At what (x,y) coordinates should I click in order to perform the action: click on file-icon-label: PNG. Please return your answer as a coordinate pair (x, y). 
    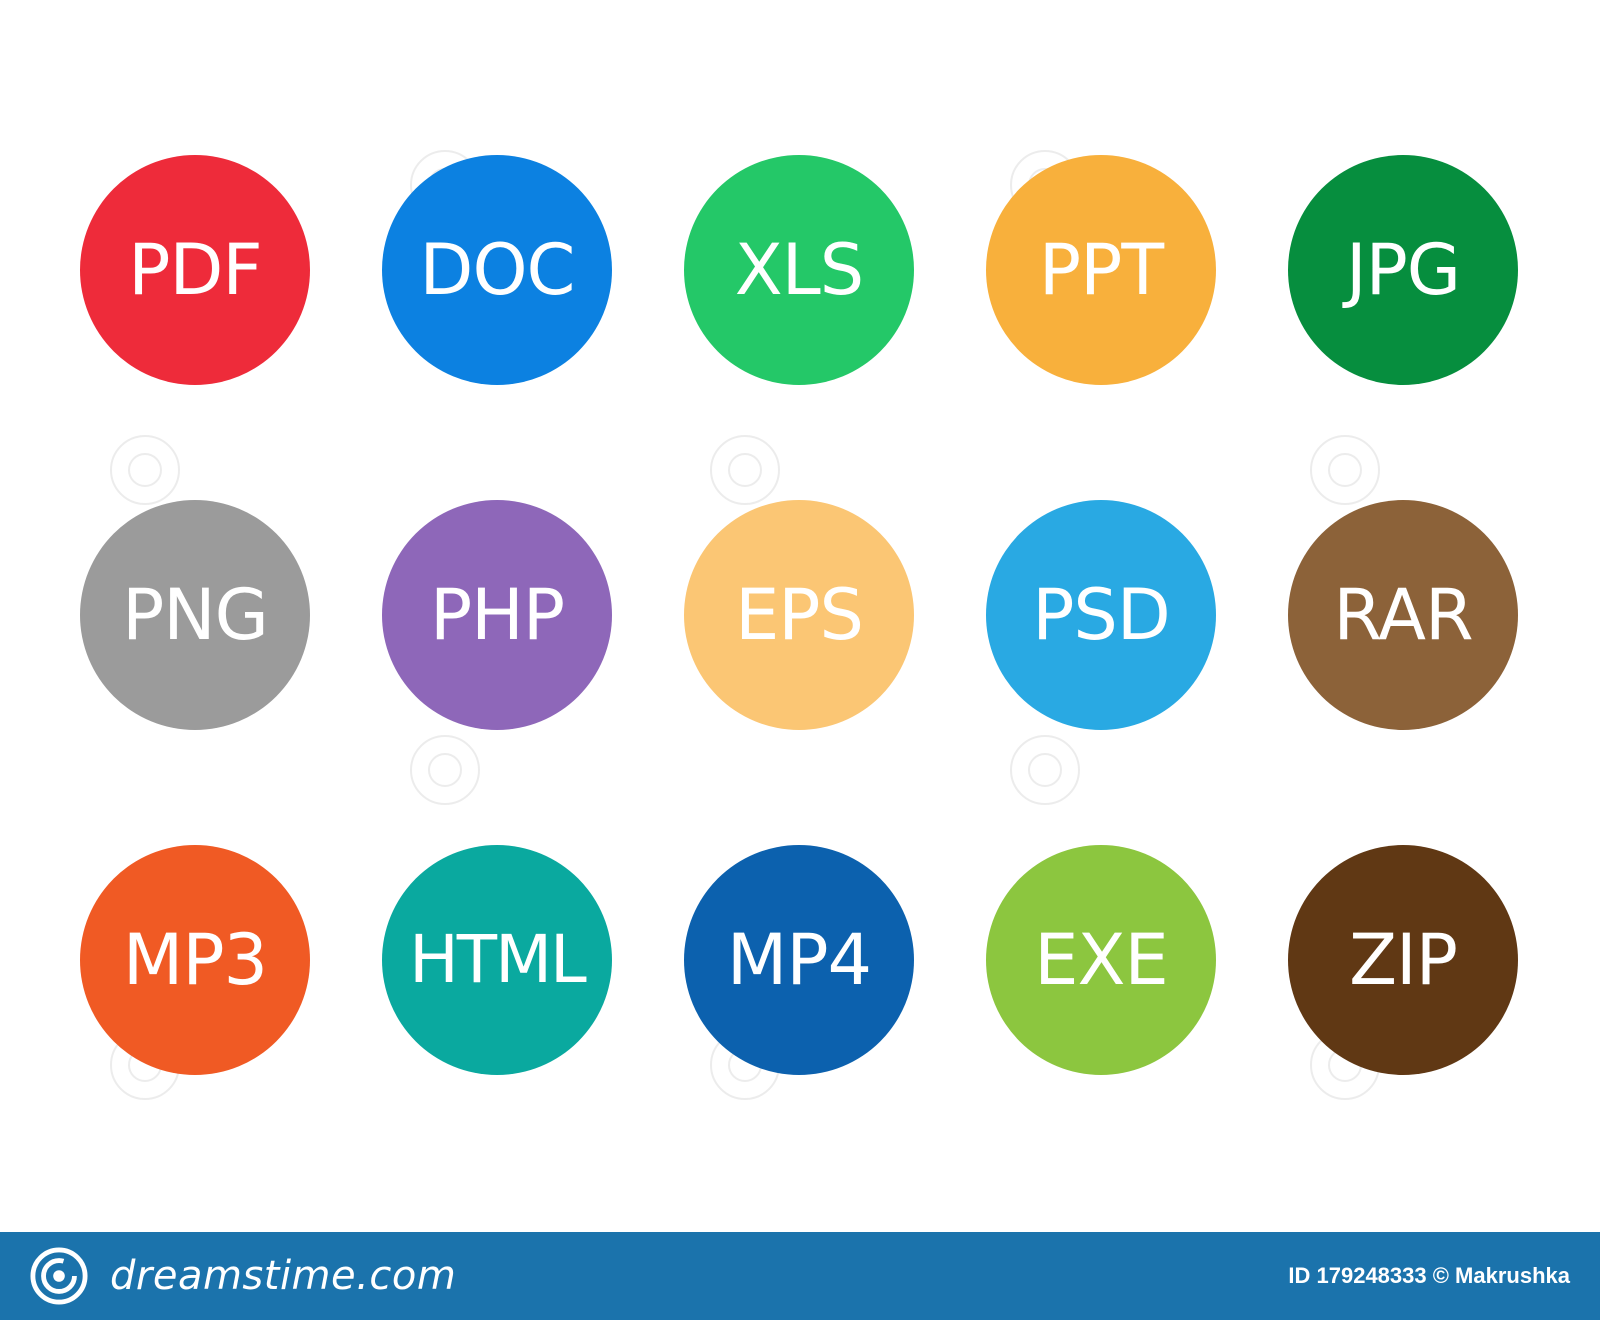
    Looking at the image, I should click on (195, 615).